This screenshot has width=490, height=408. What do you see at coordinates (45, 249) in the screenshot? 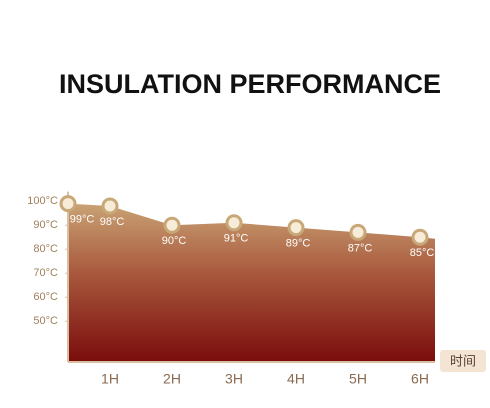
I see `y-tick-label: 80°C` at bounding box center [45, 249].